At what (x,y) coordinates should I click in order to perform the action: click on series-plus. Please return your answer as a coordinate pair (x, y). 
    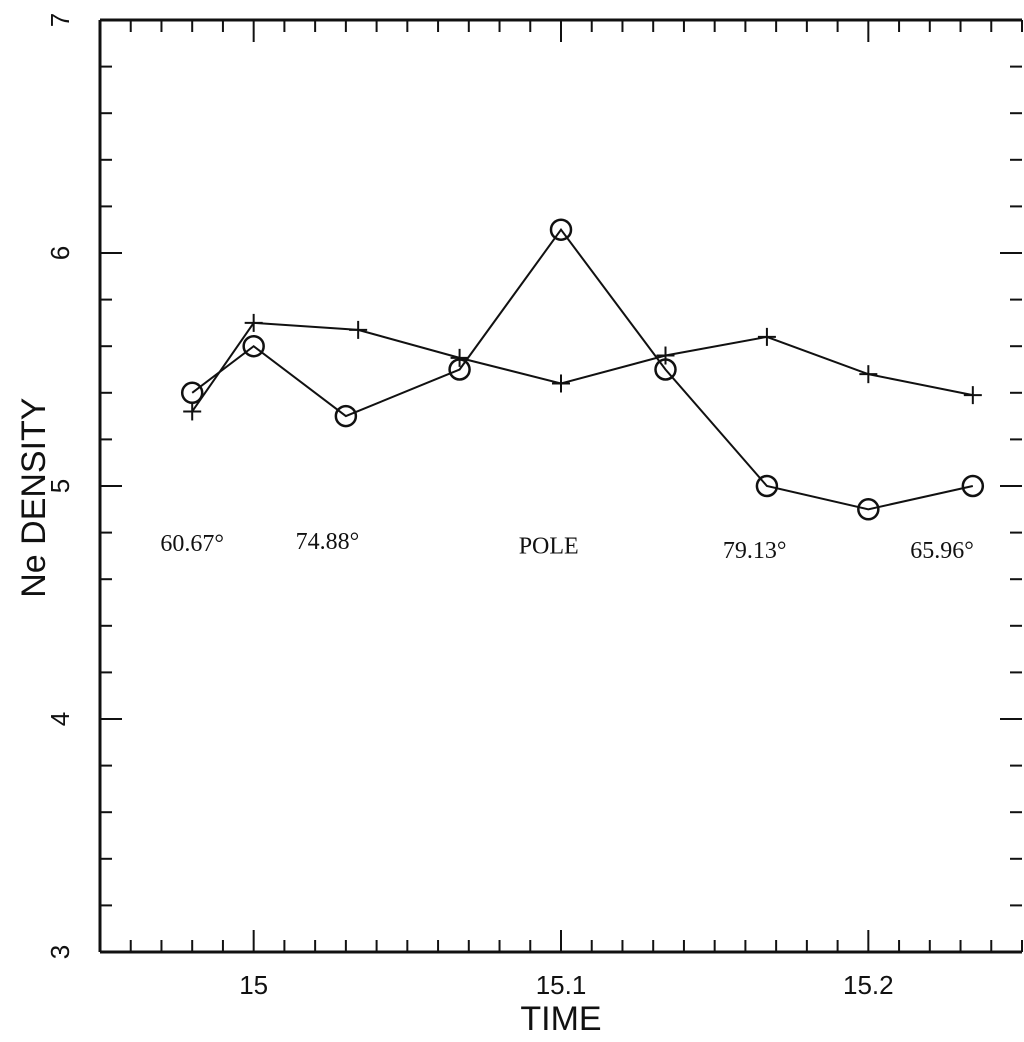
    Looking at the image, I should click on (582, 367).